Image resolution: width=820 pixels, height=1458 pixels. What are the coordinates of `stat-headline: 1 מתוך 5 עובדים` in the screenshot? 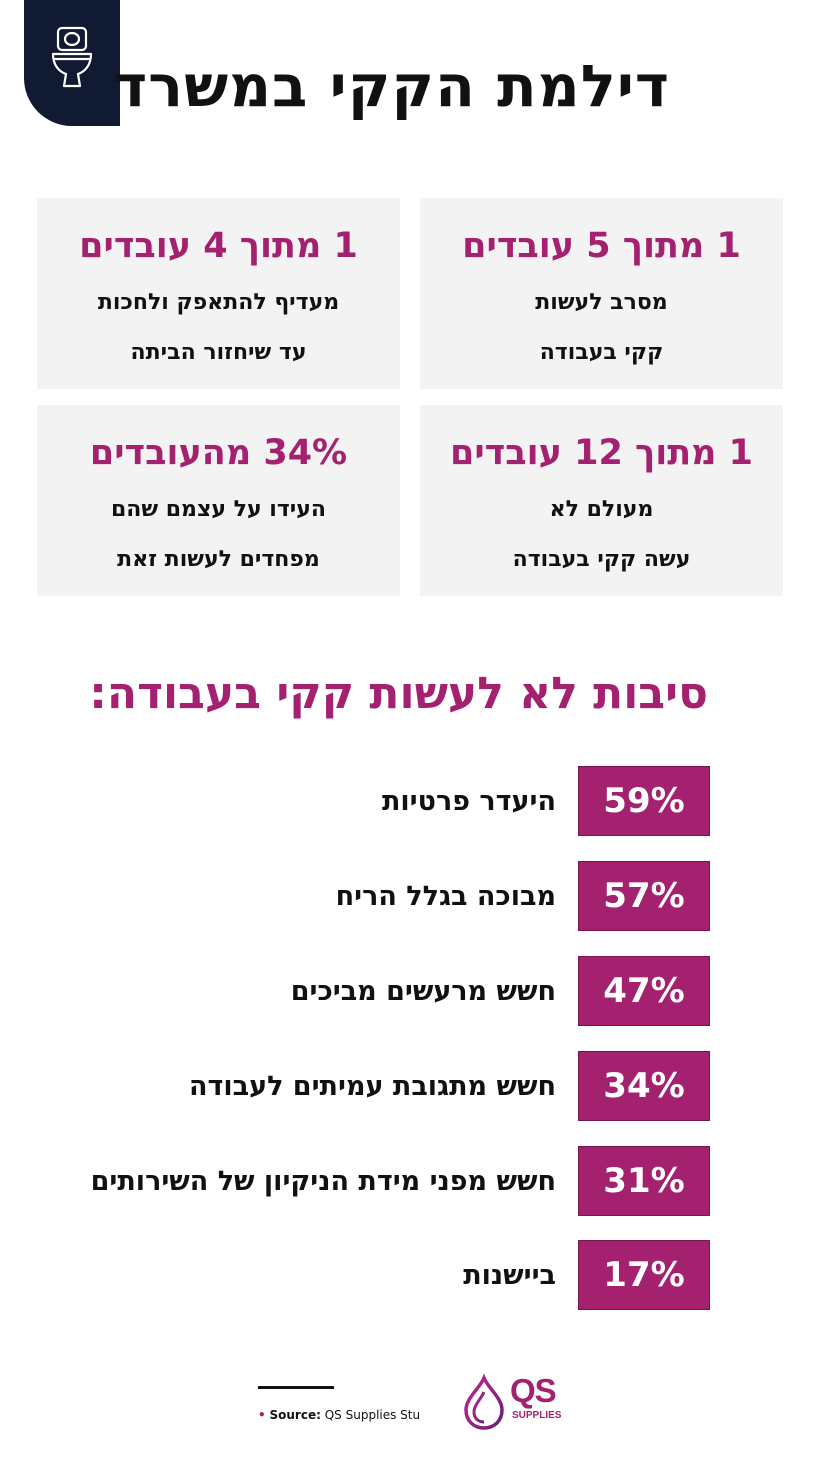 It's located at (601, 246).